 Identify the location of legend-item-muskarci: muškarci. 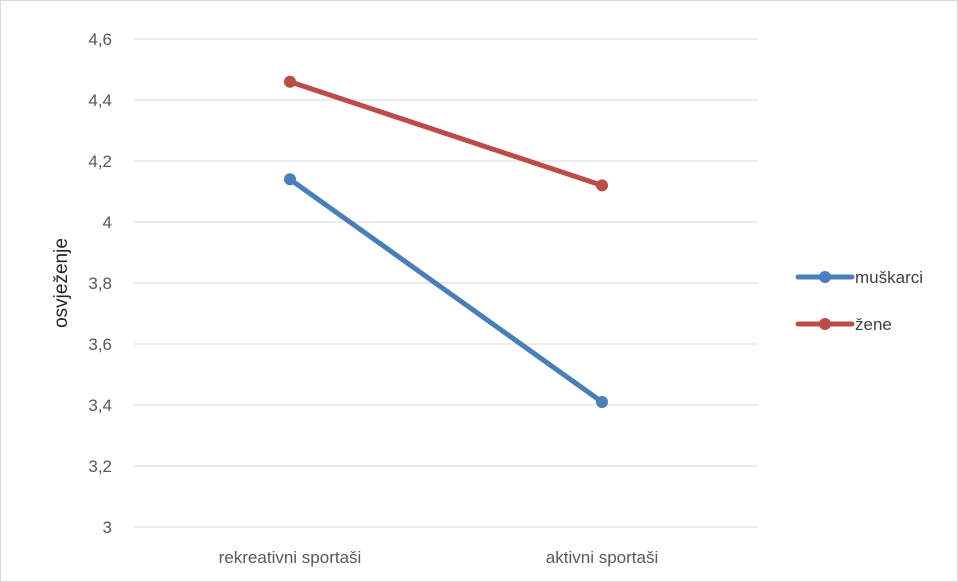
(859, 277).